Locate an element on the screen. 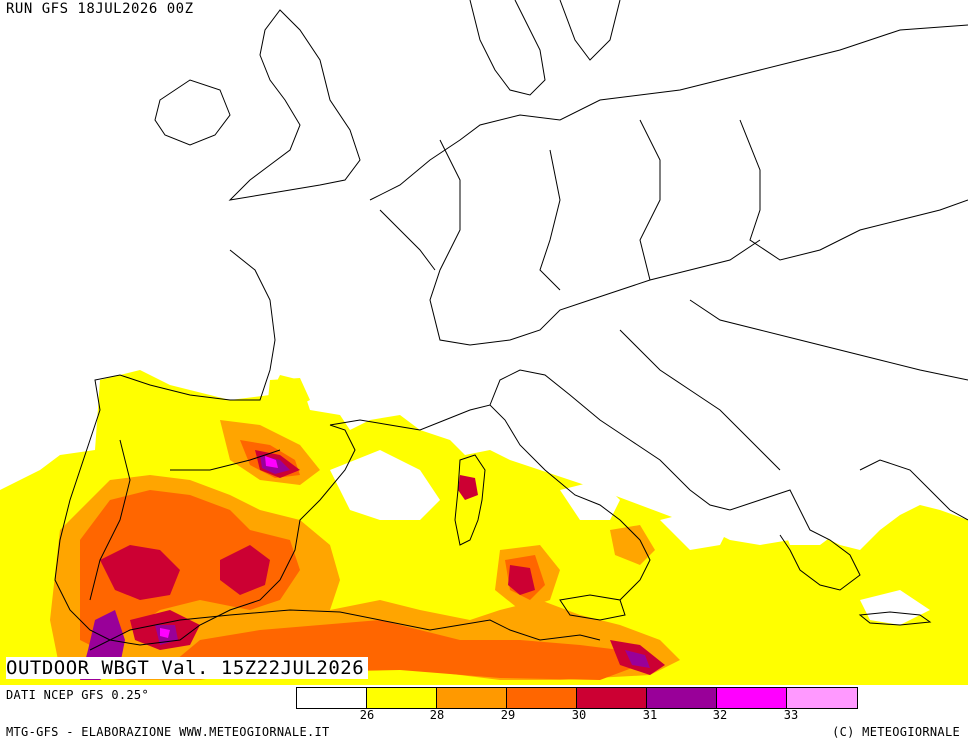  legend-tick: 31 is located at coordinates (650, 715).